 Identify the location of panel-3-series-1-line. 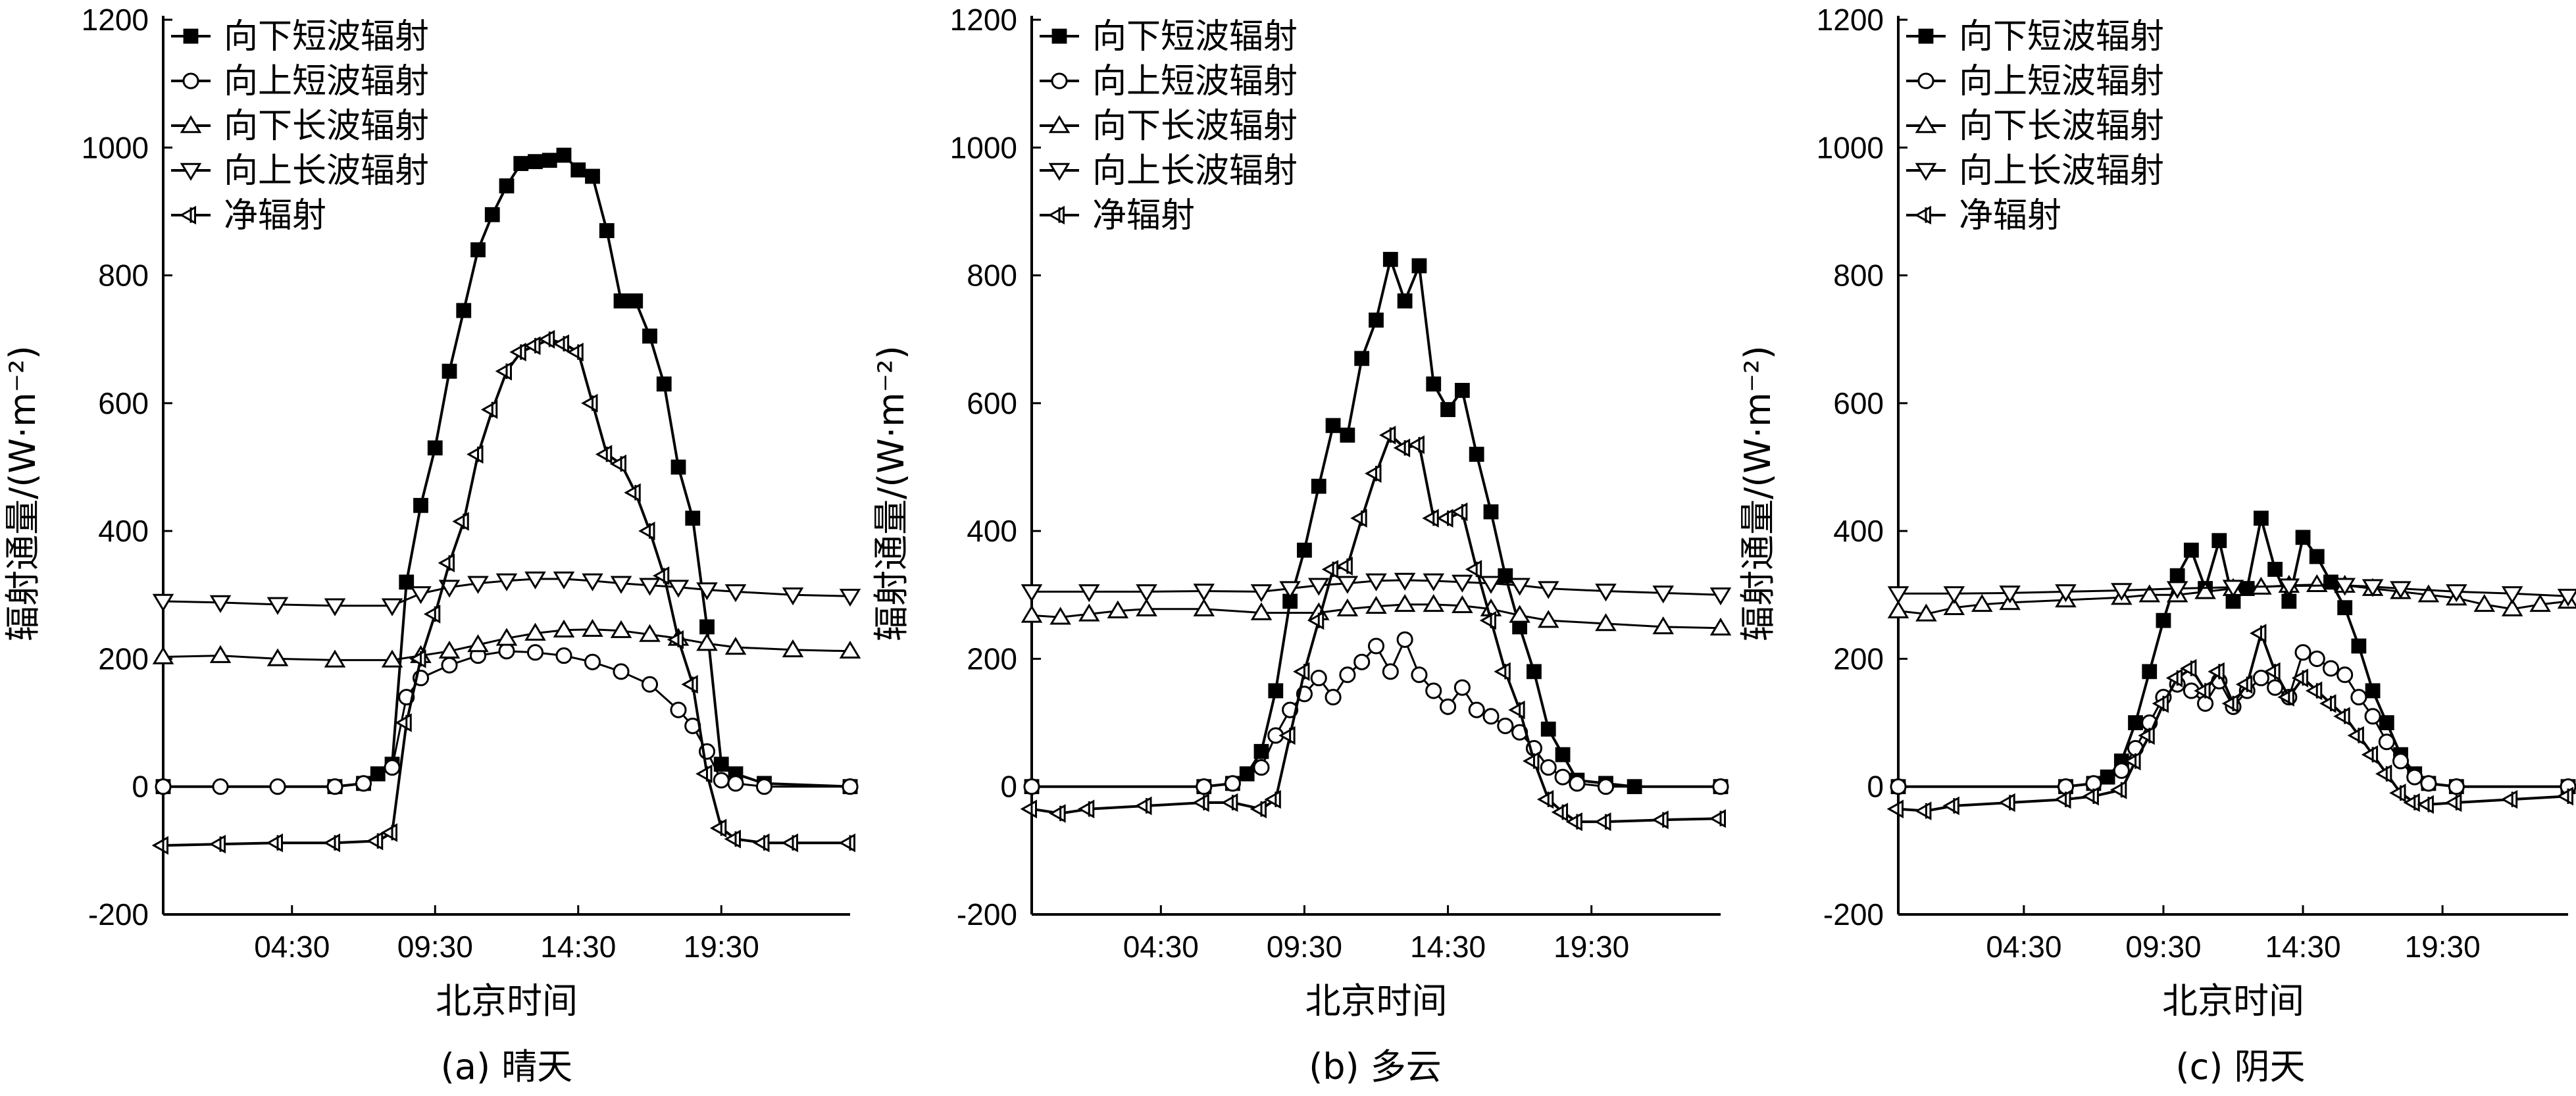
(2233, 653).